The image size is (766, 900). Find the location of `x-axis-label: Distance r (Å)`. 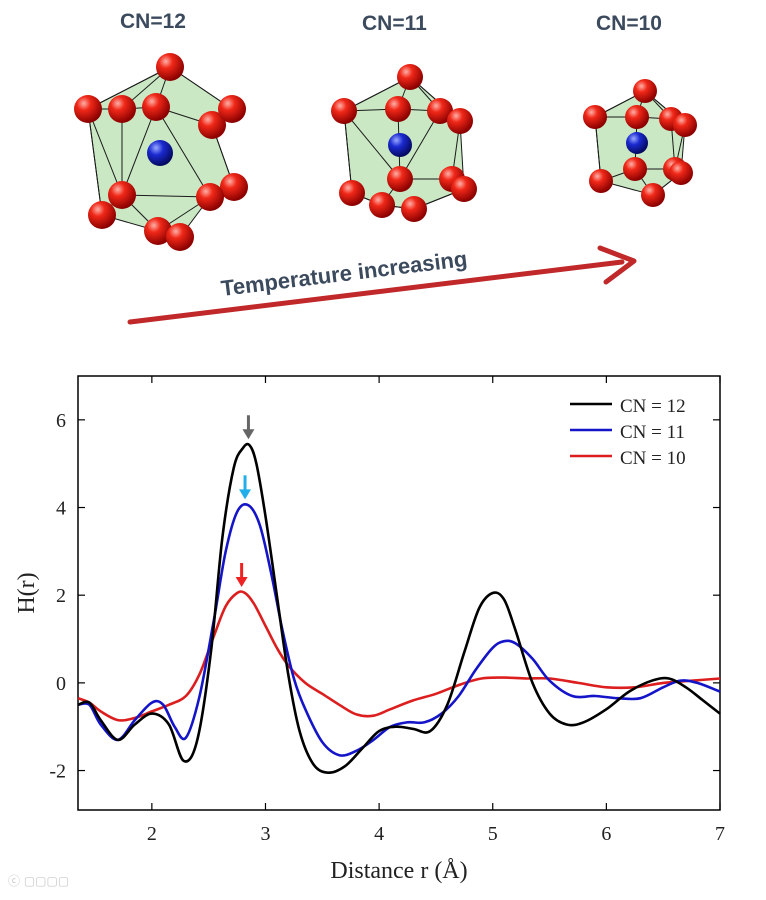

x-axis-label: Distance r (Å) is located at coordinates (398, 871).